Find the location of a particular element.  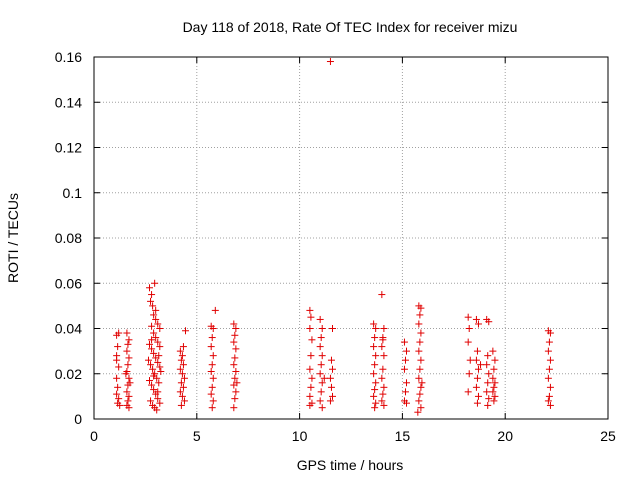

x-tick-labels: 0 5 10 15 20 25 is located at coordinates (353, 436).